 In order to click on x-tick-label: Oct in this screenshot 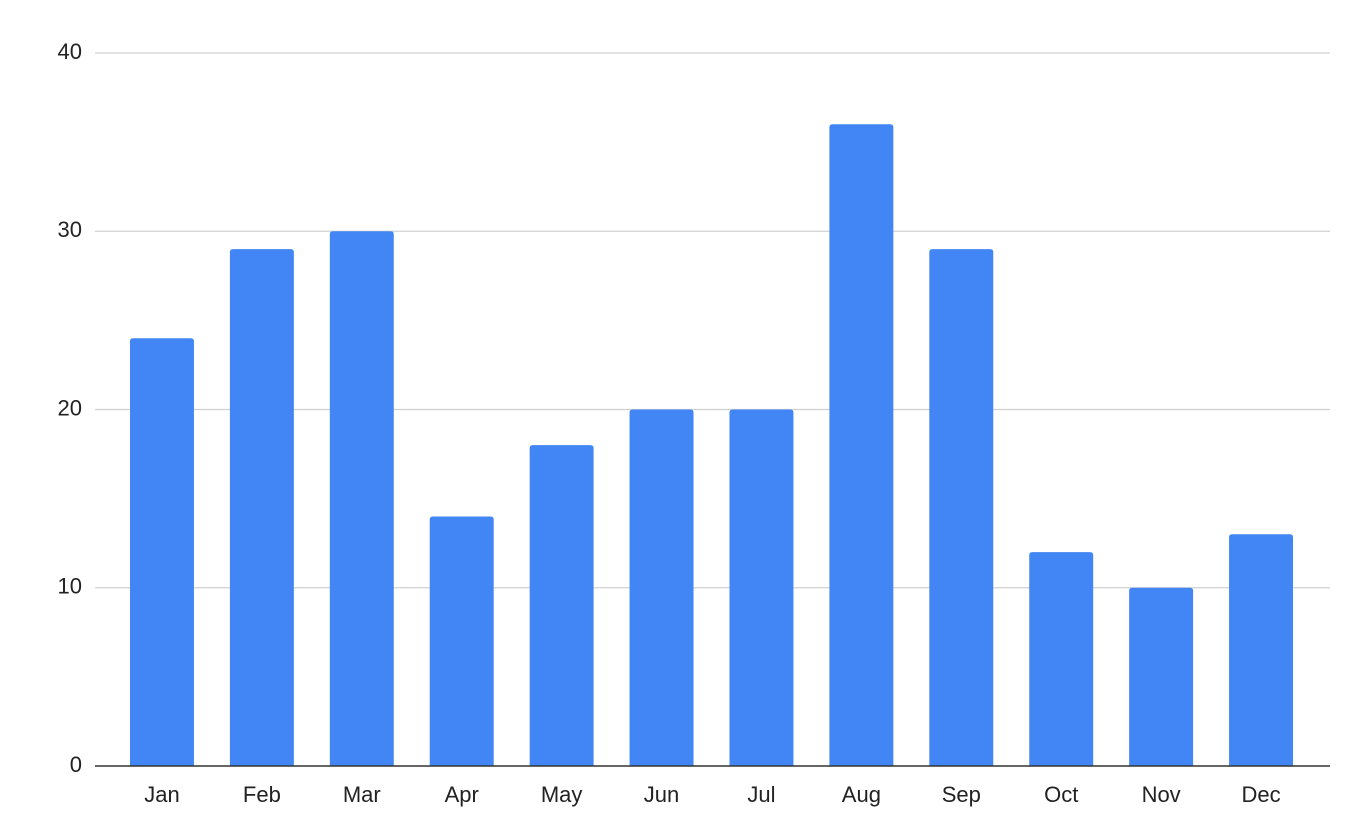, I will do `click(1061, 794)`.